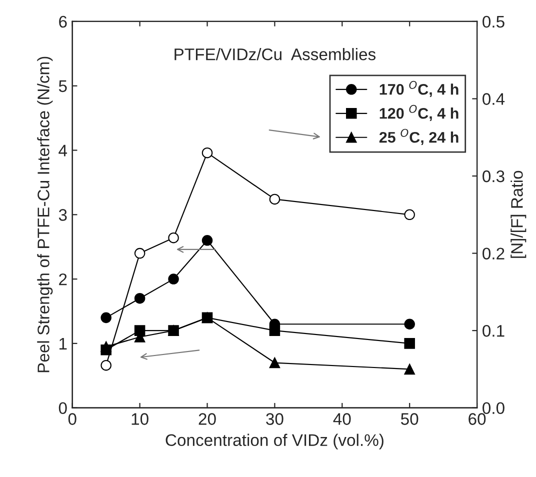  What do you see at coordinates (275, 419) in the screenshot?
I see `x-tick-label: 30` at bounding box center [275, 419].